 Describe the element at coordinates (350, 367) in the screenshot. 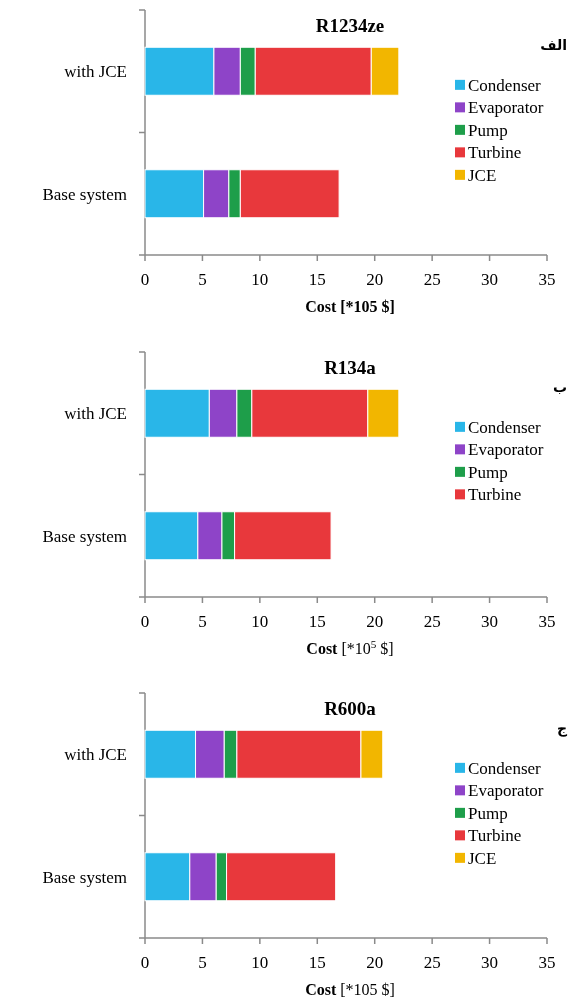

I see `chart-title: R134a` at that location.